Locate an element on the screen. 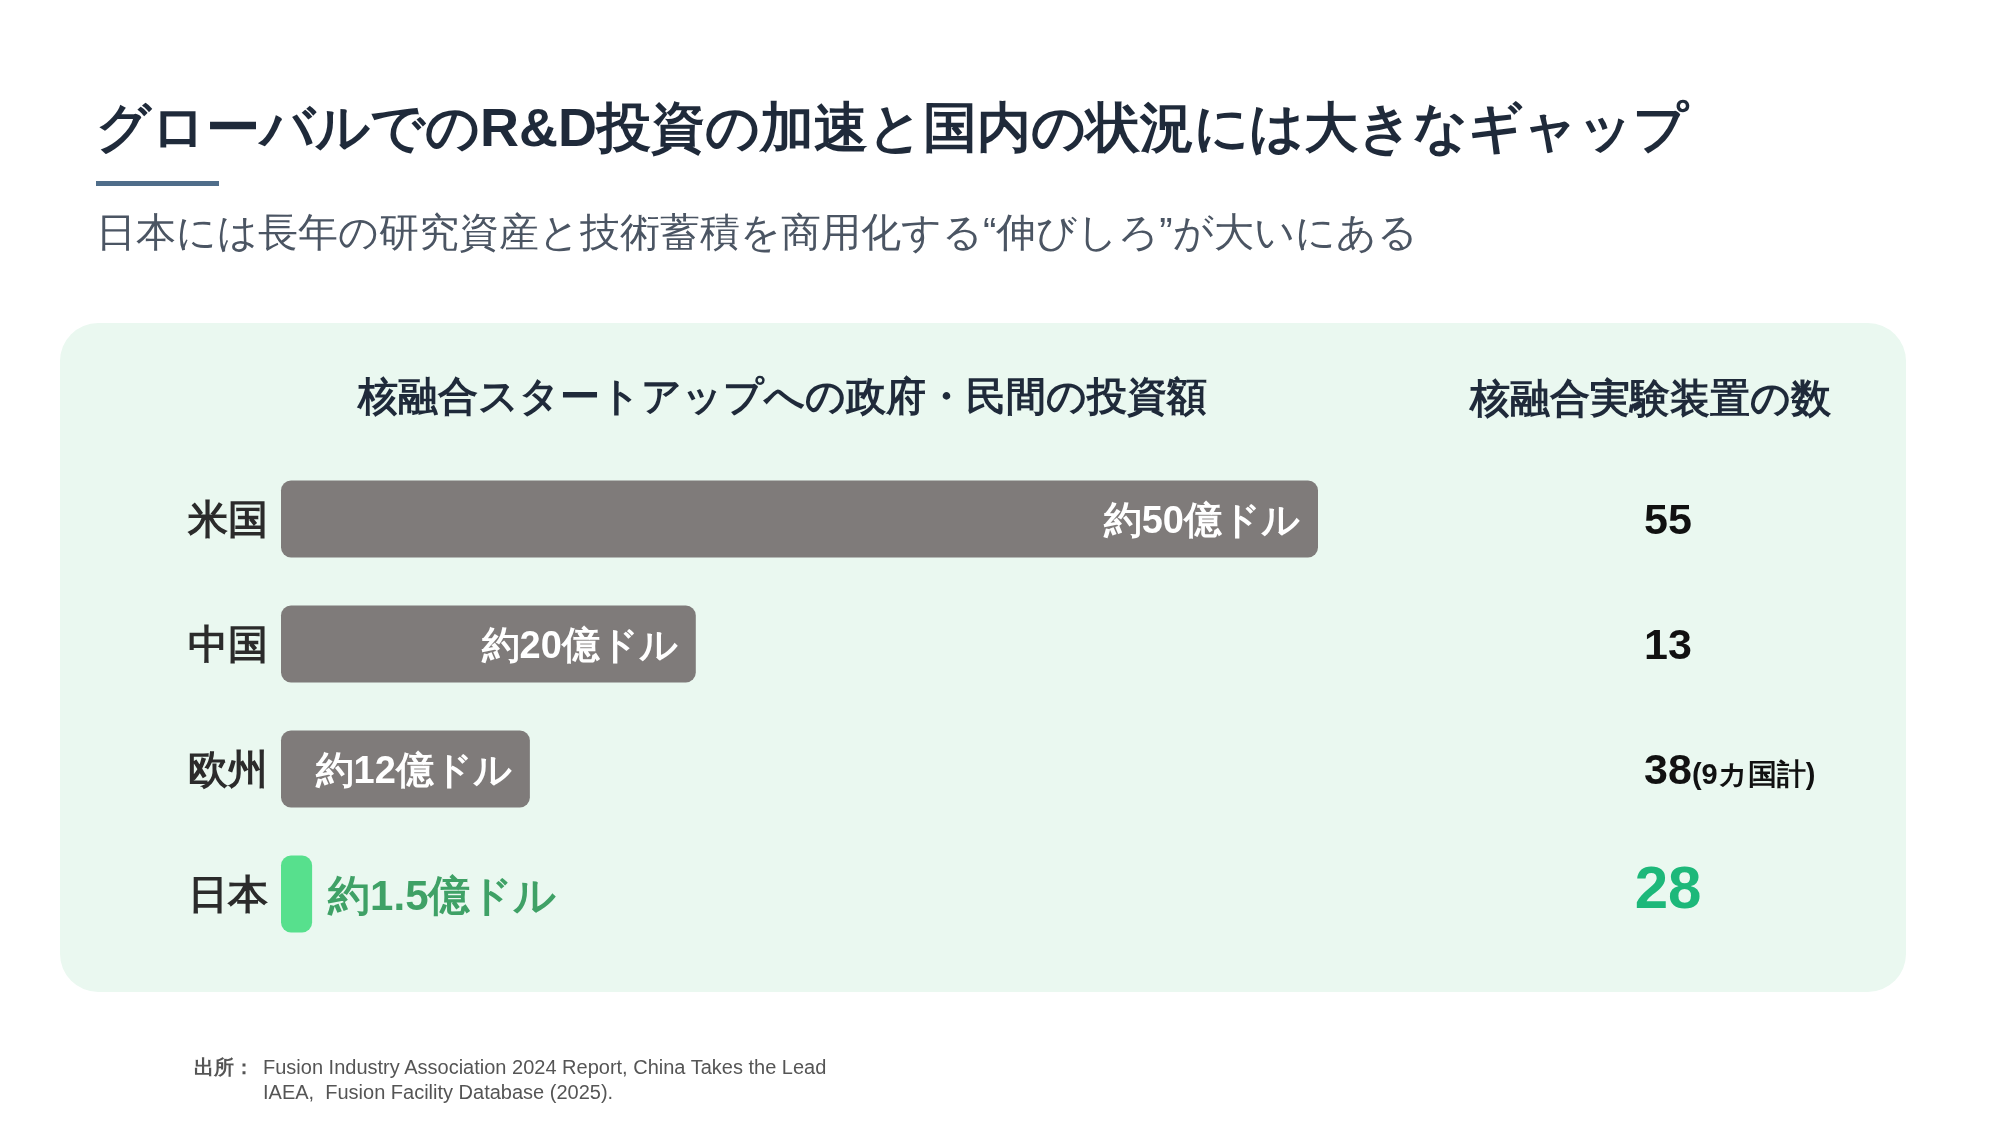  y-tick-label: 米国 is located at coordinates (227, 519).